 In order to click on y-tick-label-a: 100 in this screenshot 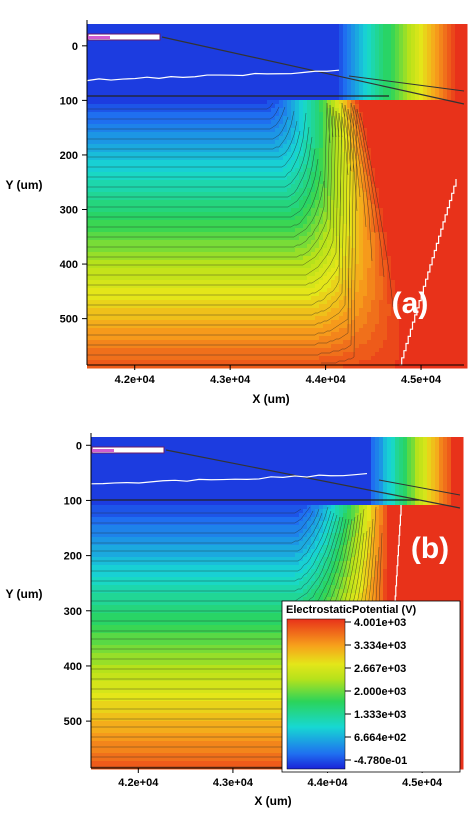, I will do `click(69, 101)`.